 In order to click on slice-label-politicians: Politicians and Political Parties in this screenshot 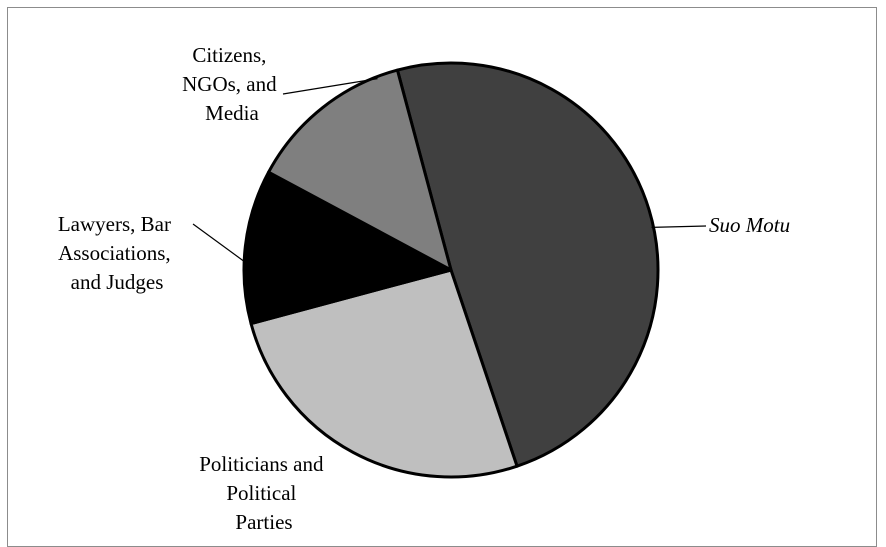, I will do `click(264, 493)`.